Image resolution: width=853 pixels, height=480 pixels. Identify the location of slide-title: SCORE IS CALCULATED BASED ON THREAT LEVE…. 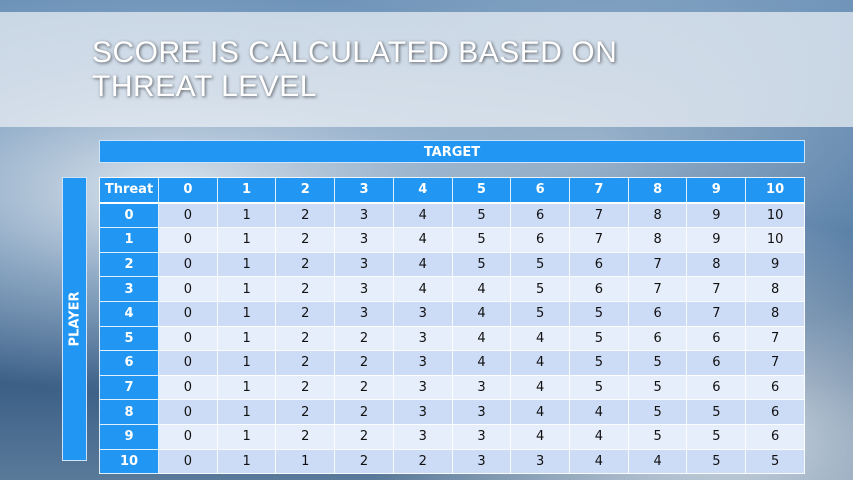
(354, 70).